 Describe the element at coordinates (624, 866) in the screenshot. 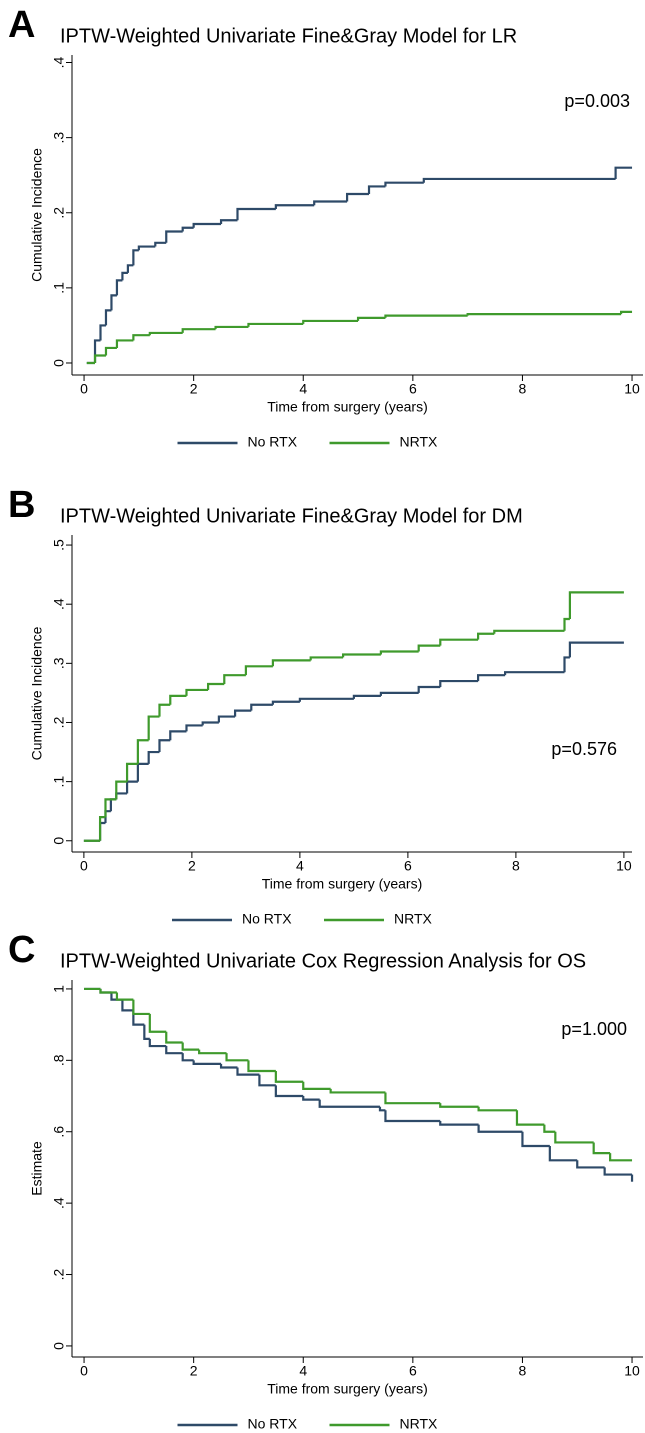

I see `x-tick-label: 10` at that location.